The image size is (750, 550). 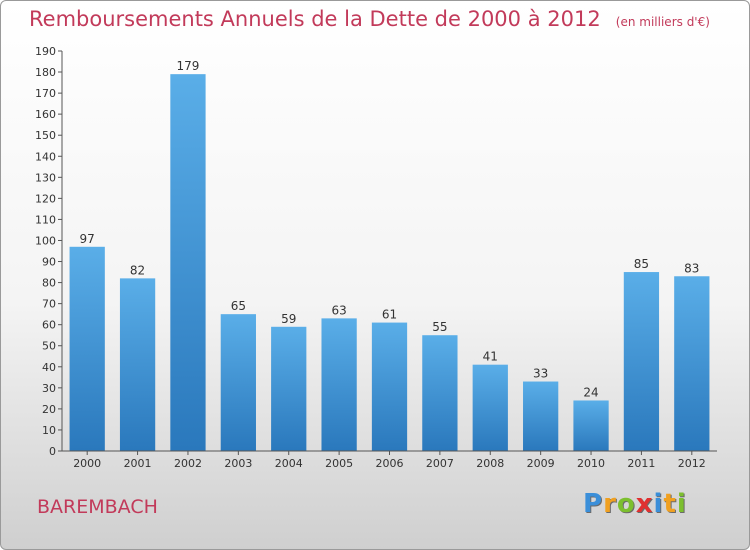 What do you see at coordinates (692, 463) in the screenshot?
I see `x-tick-label: 2012` at bounding box center [692, 463].